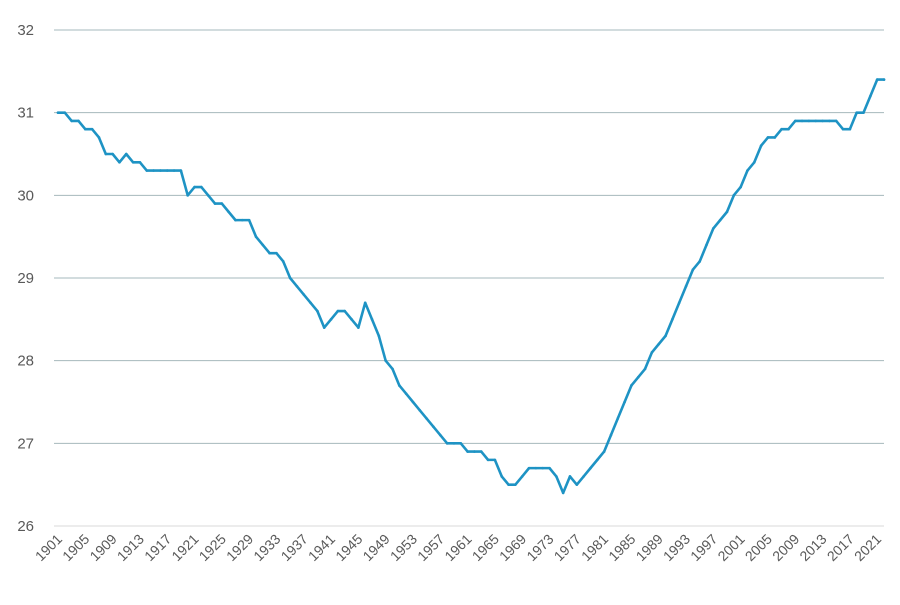  I want to click on x-tick-label: 1965, so click(485, 547).